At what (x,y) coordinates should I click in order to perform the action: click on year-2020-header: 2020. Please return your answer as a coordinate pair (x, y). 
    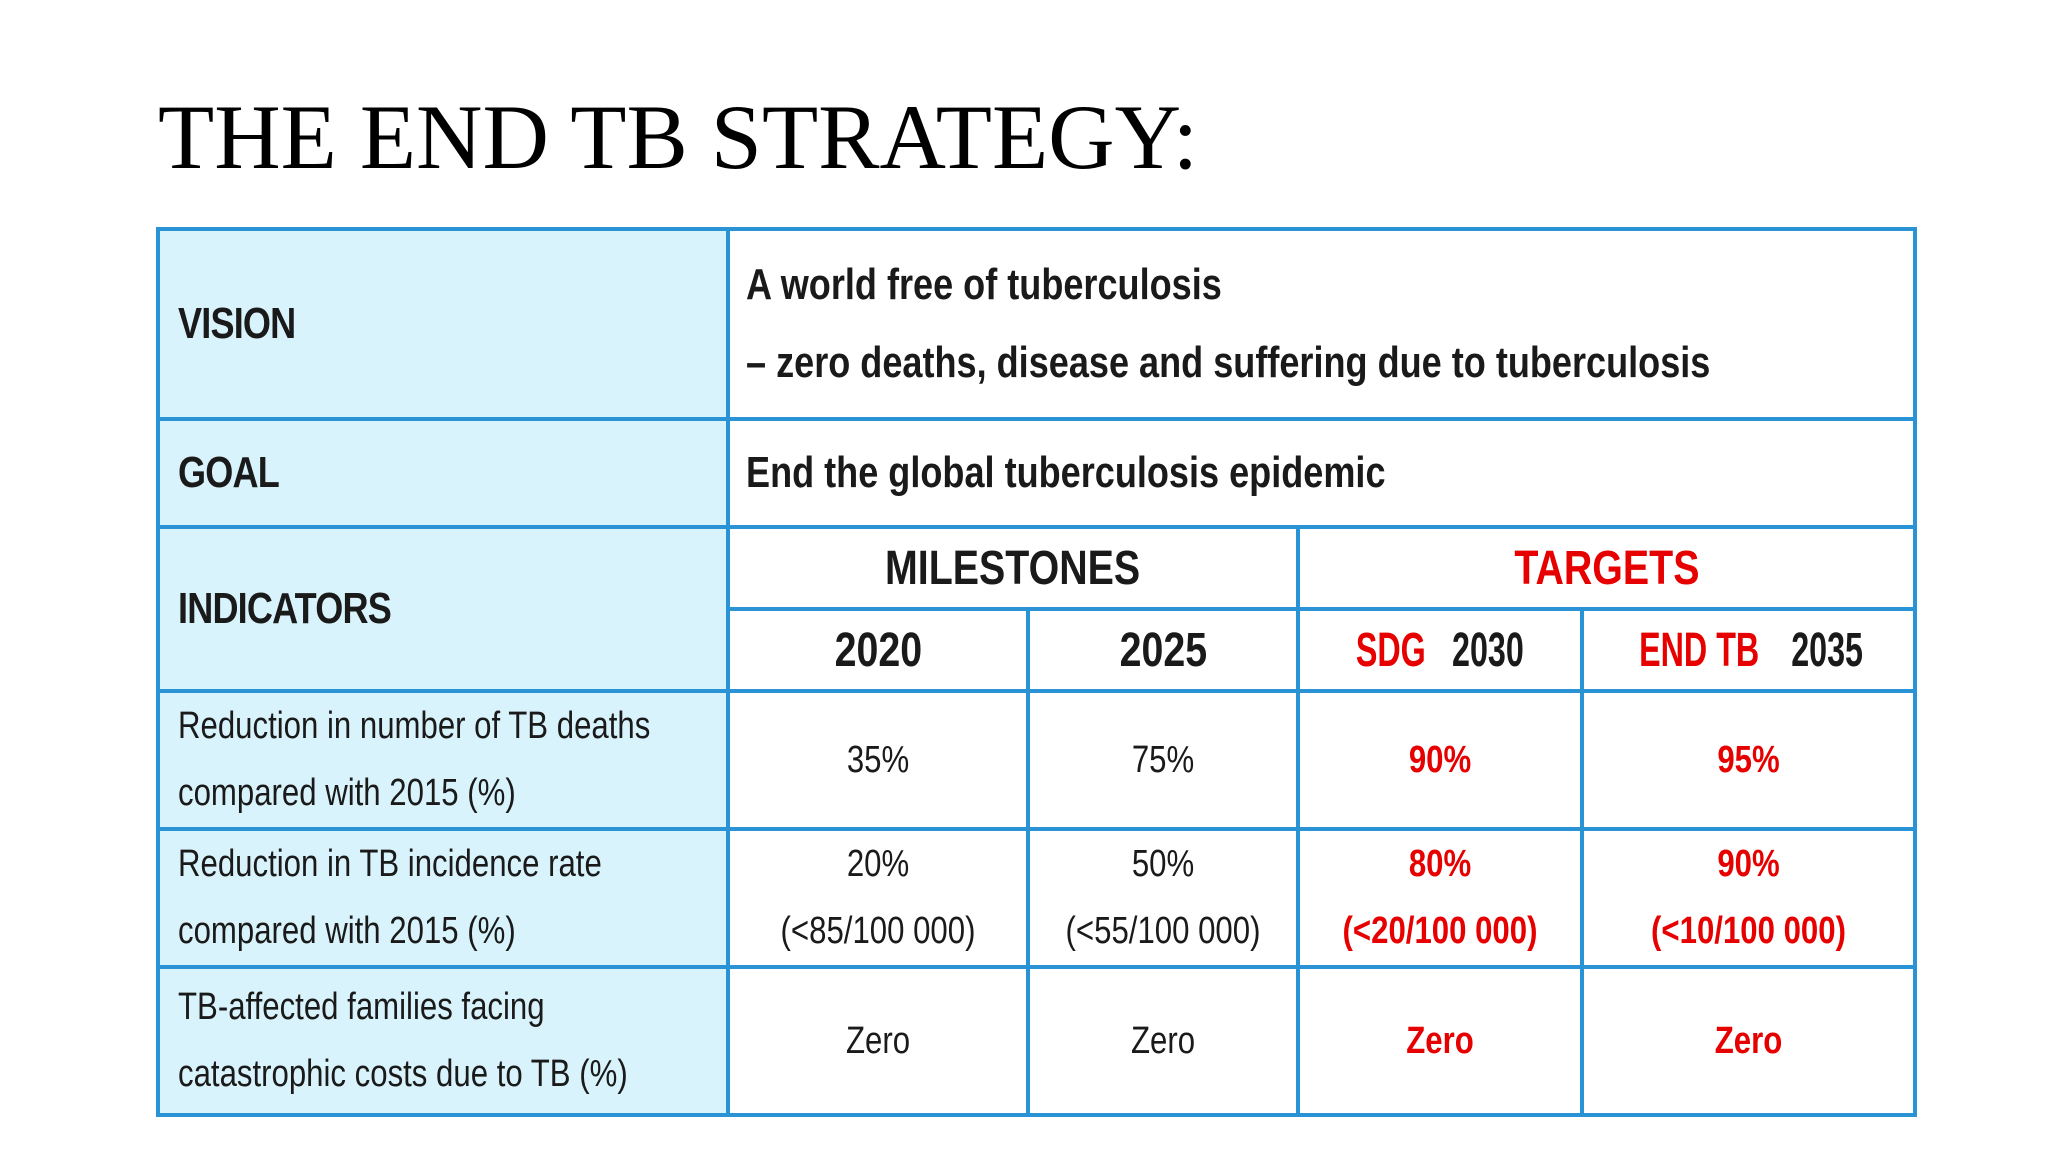
    Looking at the image, I should click on (878, 650).